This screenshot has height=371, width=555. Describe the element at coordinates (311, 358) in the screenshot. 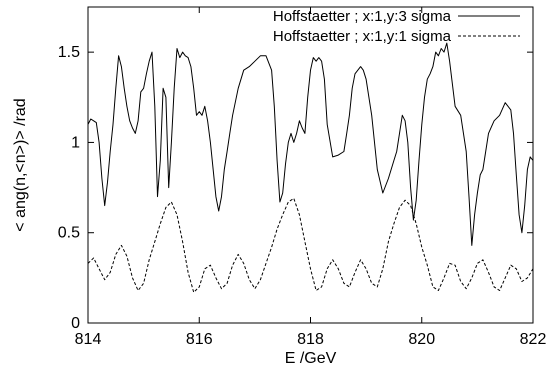

I see `x-axis-label: E /GeV` at that location.